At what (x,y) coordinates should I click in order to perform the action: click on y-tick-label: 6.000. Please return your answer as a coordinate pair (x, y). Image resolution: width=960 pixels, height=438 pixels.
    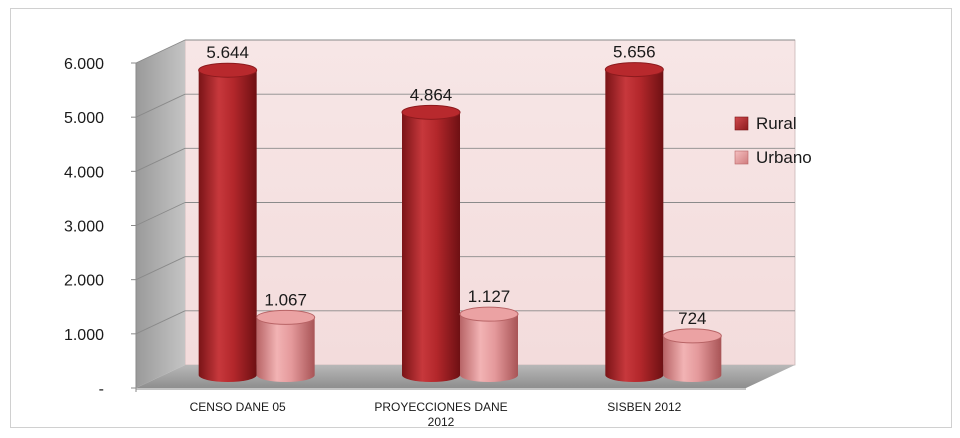
    Looking at the image, I should click on (84, 64).